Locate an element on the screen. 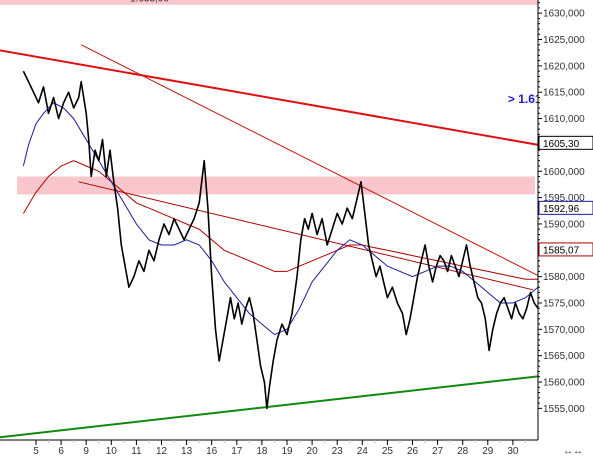  y-tick-label: 1630,000 is located at coordinates (564, 14).